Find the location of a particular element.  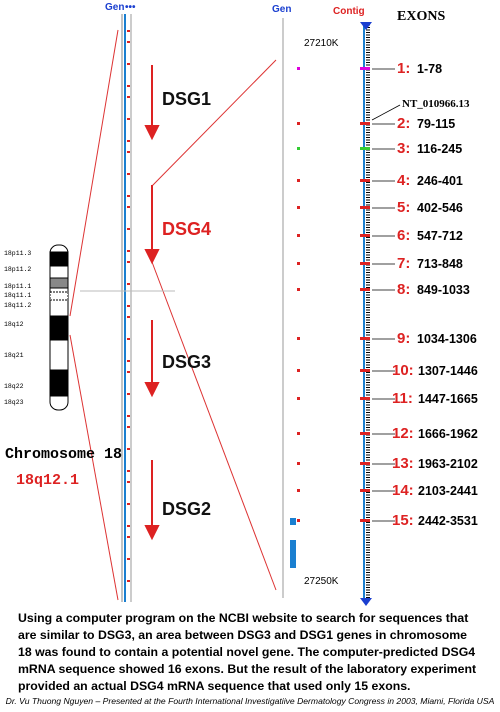

exon-range: 547-712 is located at coordinates (440, 236).